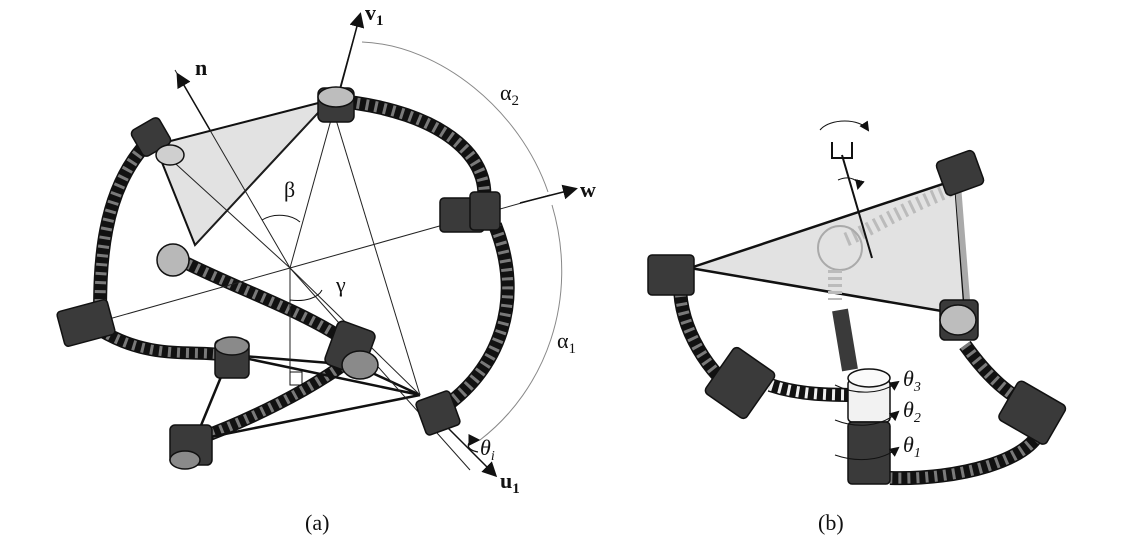 This screenshot has width=1121, height=546. What do you see at coordinates (281, 218) in the screenshot?
I see `beta-arc` at bounding box center [281, 218].